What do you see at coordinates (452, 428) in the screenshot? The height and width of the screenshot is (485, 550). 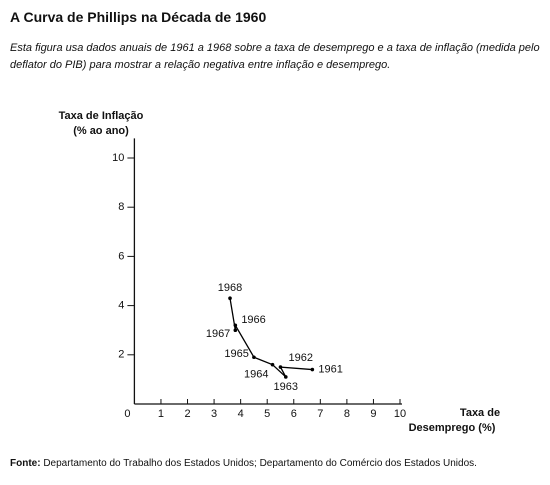 I see `x-axis-label: Desemprego (%)` at bounding box center [452, 428].